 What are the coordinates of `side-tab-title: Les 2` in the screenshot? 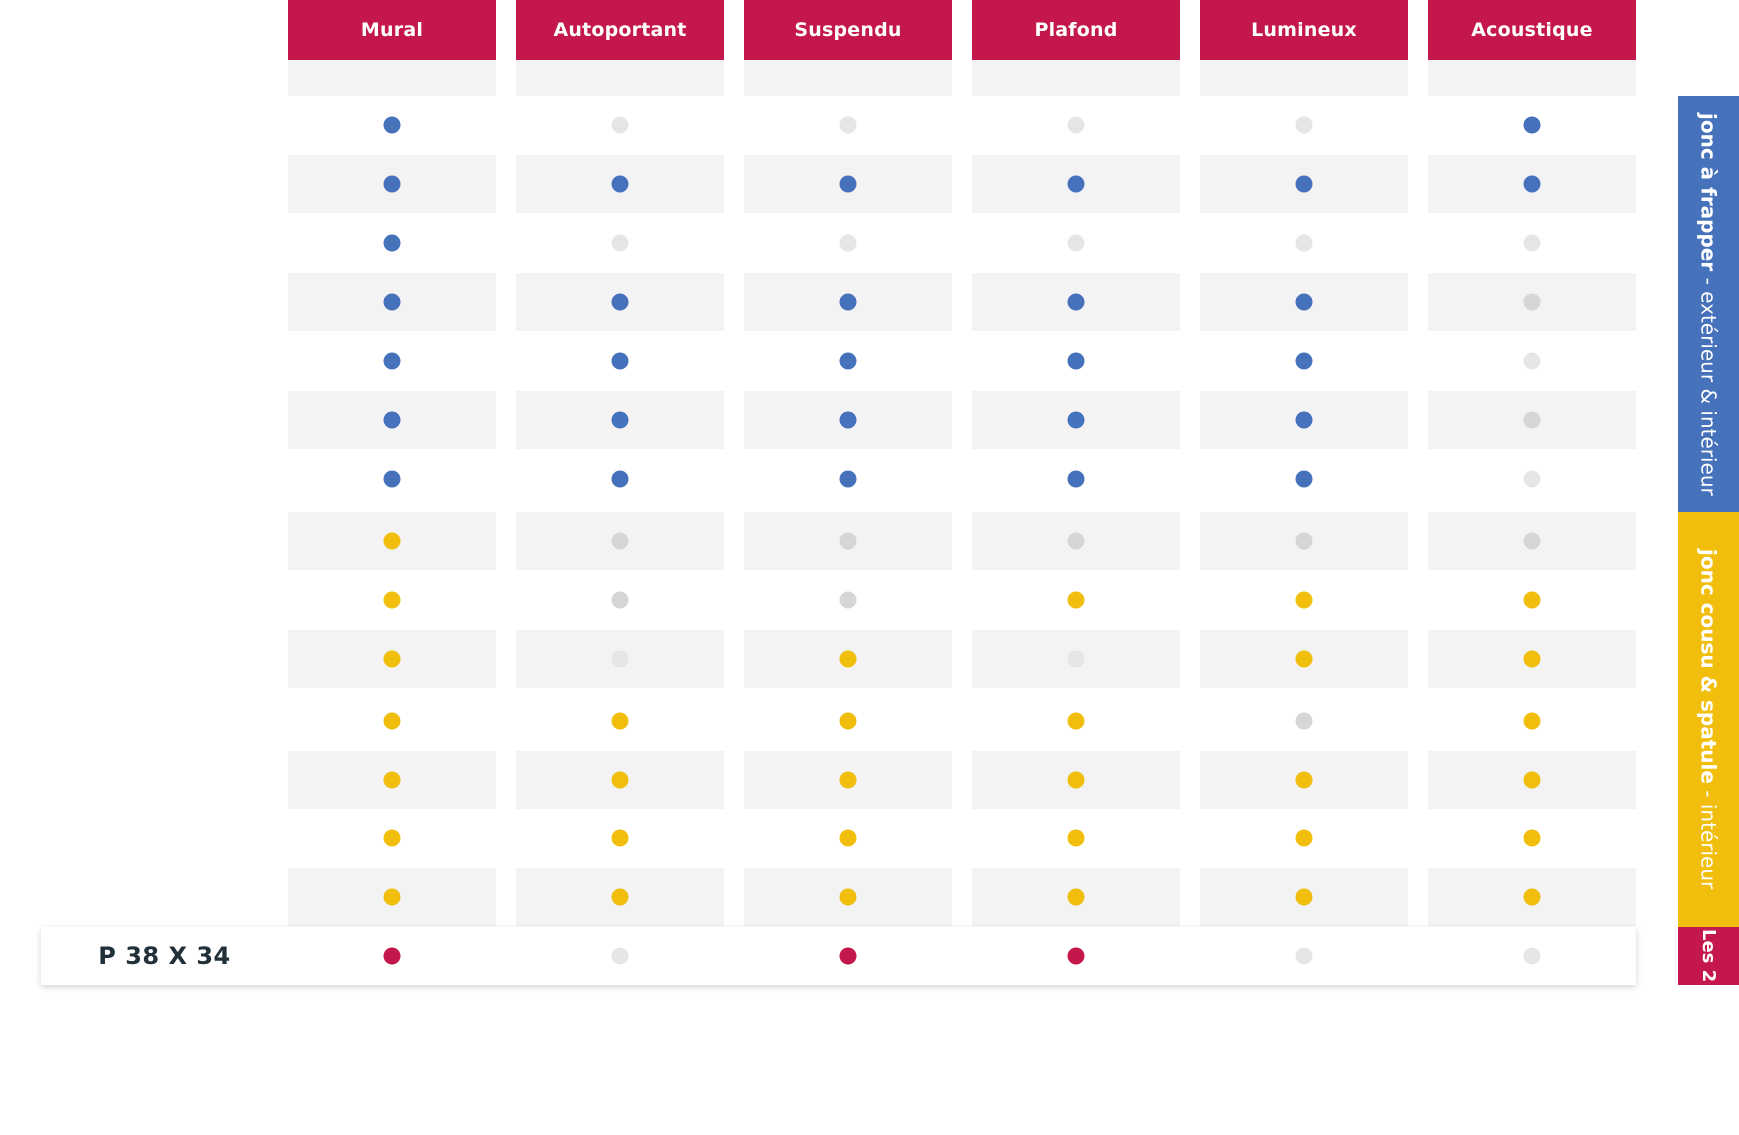 It's located at (1708, 956).